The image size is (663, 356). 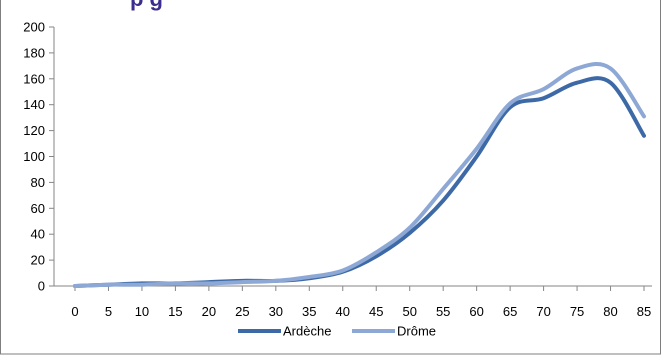 I want to click on x-tick-label: 75, so click(x=577, y=311).